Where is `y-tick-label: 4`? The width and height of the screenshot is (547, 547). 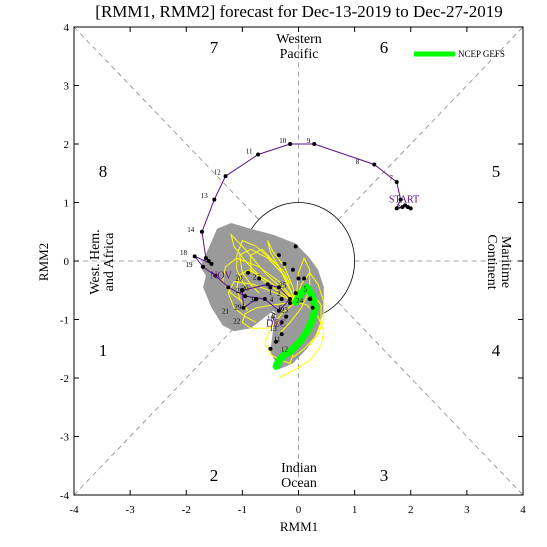
y-tick-label: 4 is located at coordinates (67, 28).